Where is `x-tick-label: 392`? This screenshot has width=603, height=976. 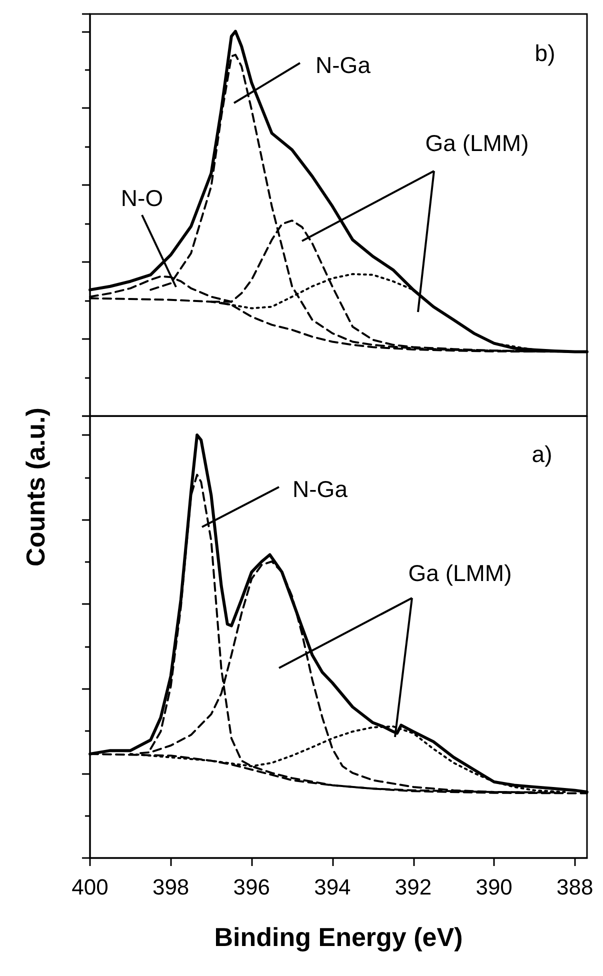
x-tick-label: 392 is located at coordinates (413, 887).